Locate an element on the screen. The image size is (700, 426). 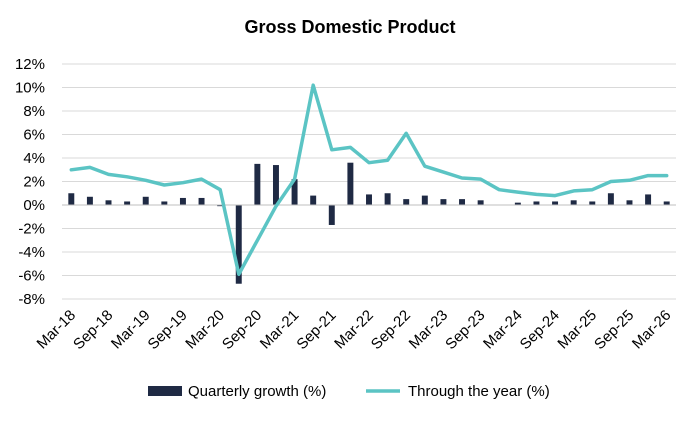
x-tick-label: Mar-21 is located at coordinates (280, 330).